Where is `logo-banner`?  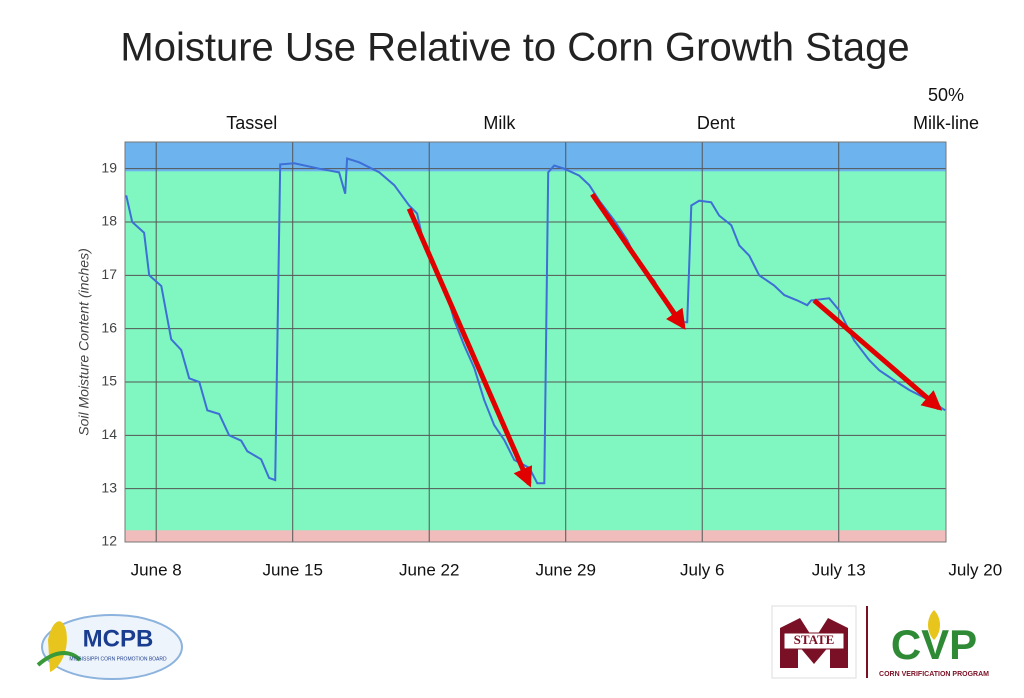
logo-banner is located at coordinates (814, 641).